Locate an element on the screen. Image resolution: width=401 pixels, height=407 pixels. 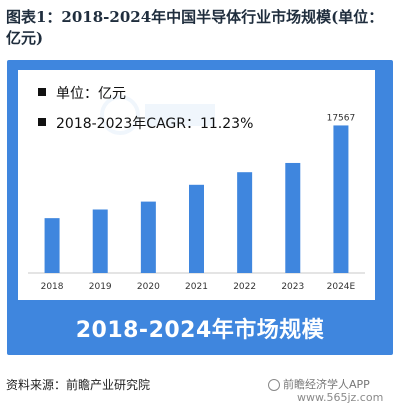
data-label: 17567 is located at coordinates (341, 118).